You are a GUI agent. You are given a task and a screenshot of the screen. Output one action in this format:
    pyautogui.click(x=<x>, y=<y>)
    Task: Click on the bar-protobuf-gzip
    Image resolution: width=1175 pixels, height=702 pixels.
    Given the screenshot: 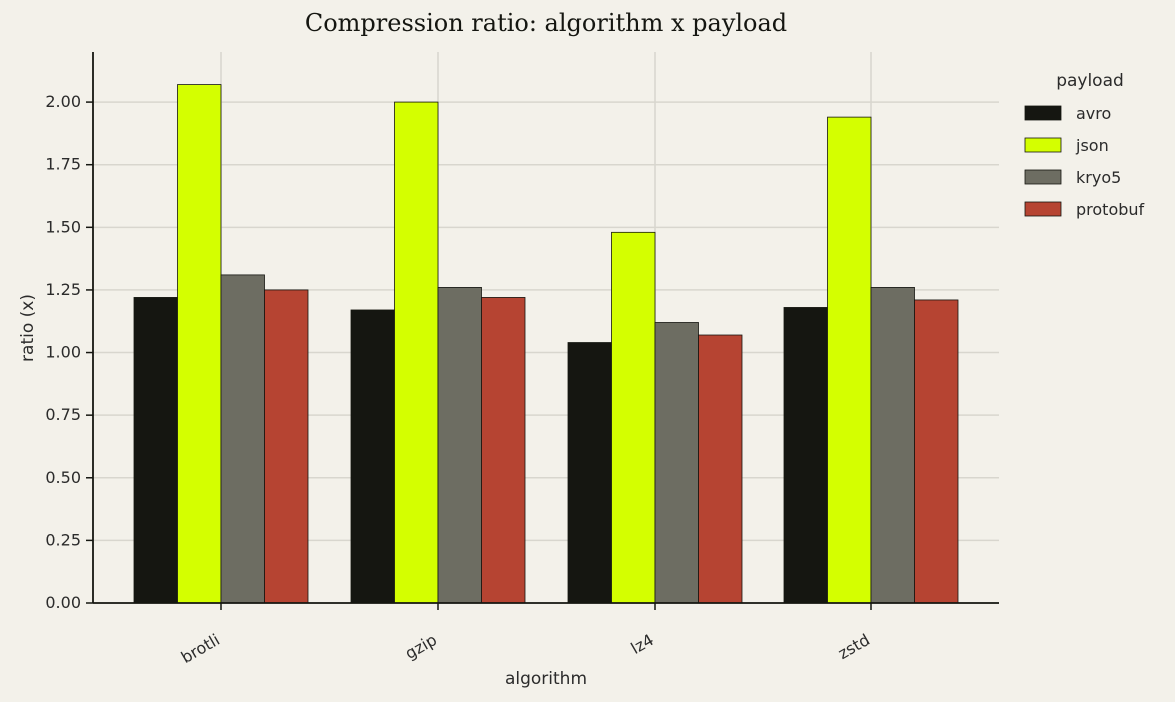 What is the action you would take?
    pyautogui.click(x=503, y=450)
    